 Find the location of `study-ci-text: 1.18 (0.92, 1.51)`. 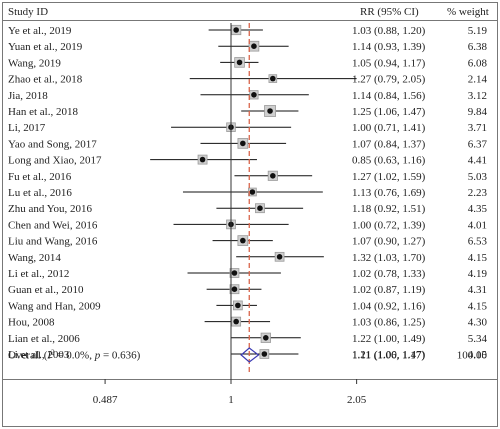

study-ci-text: 1.18 (0.92, 1.51) is located at coordinates (389, 209).